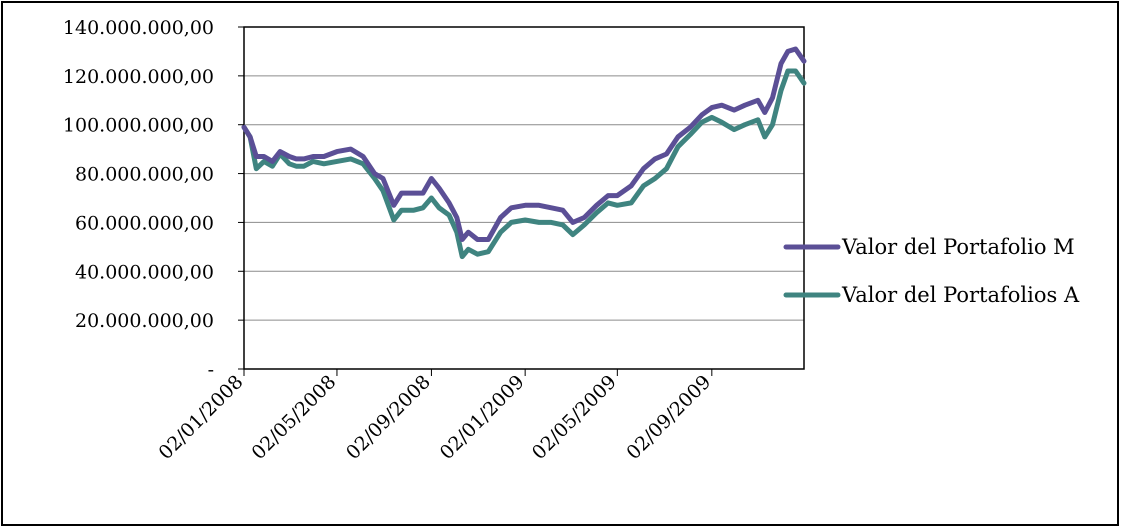 This screenshot has height=530, width=1124. Describe the element at coordinates (388, 417) in the screenshot. I see `x-tick-label: 02/09/2008` at that location.